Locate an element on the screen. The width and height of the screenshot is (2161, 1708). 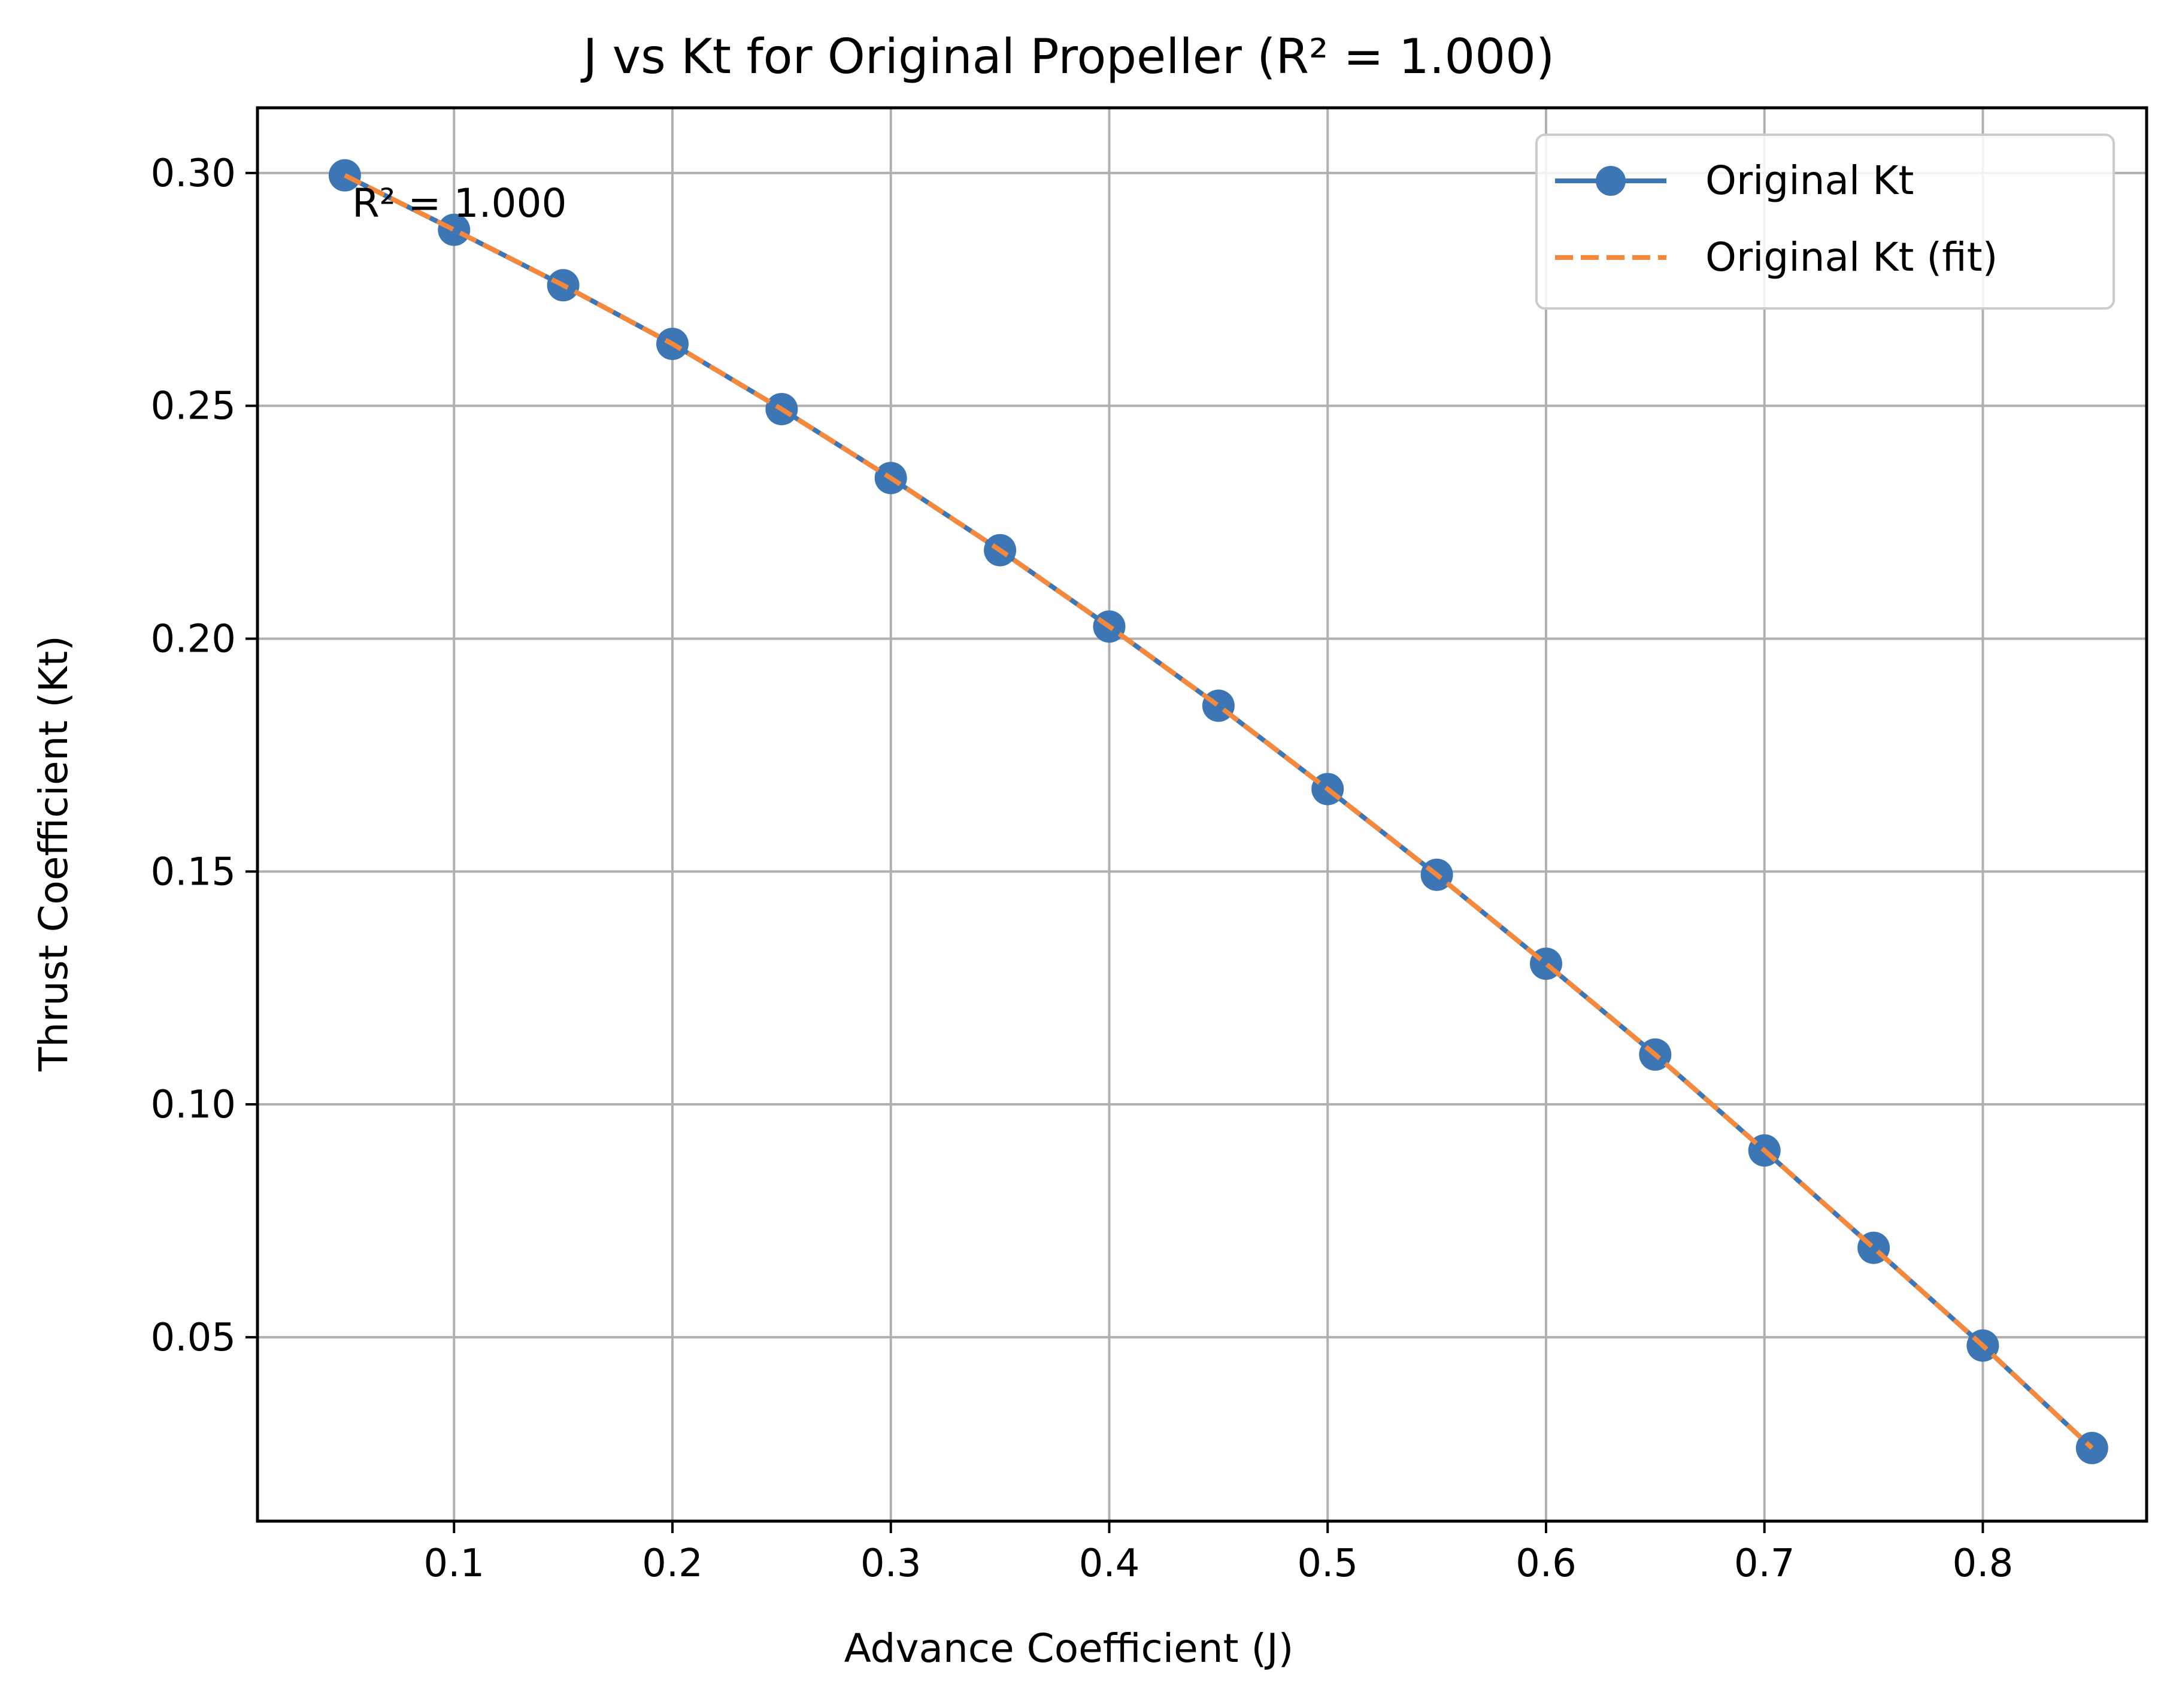
x-axis-ticks: 0.1 0.2 0.3 0.4 0.5 0.6 0.7 0.8 is located at coordinates (1218, 1553).